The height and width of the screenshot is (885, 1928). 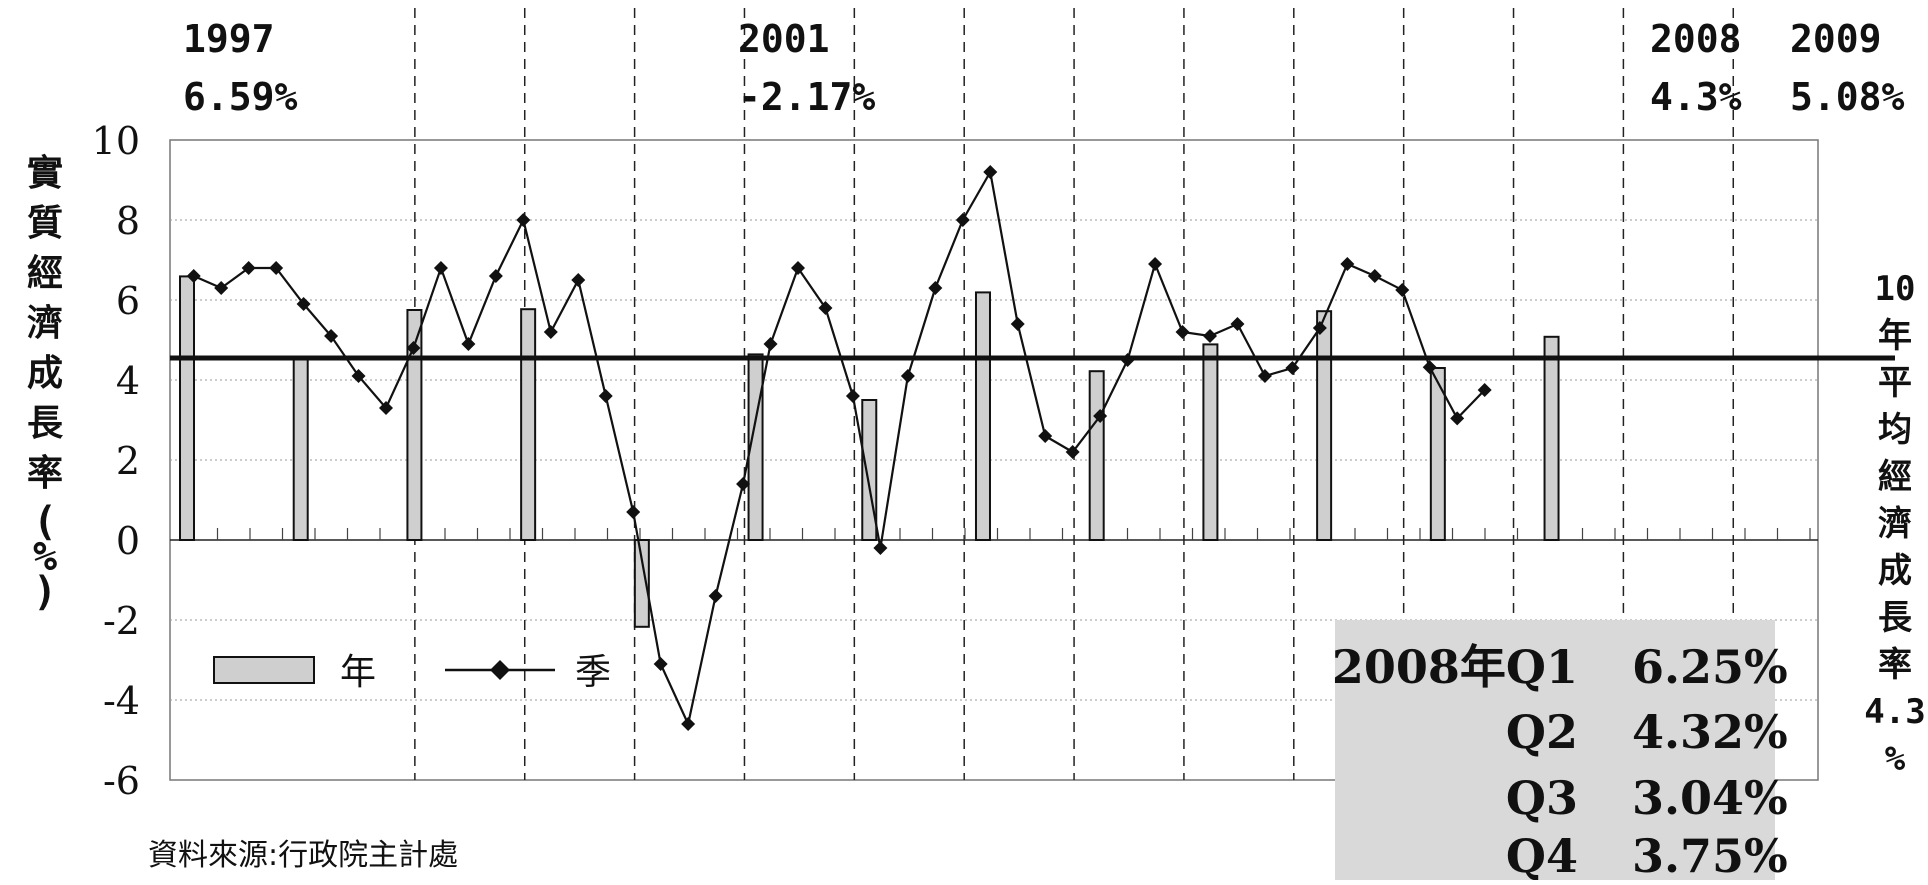 What do you see at coordinates (1895, 289) in the screenshot?
I see `average-label-line: 10` at bounding box center [1895, 289].